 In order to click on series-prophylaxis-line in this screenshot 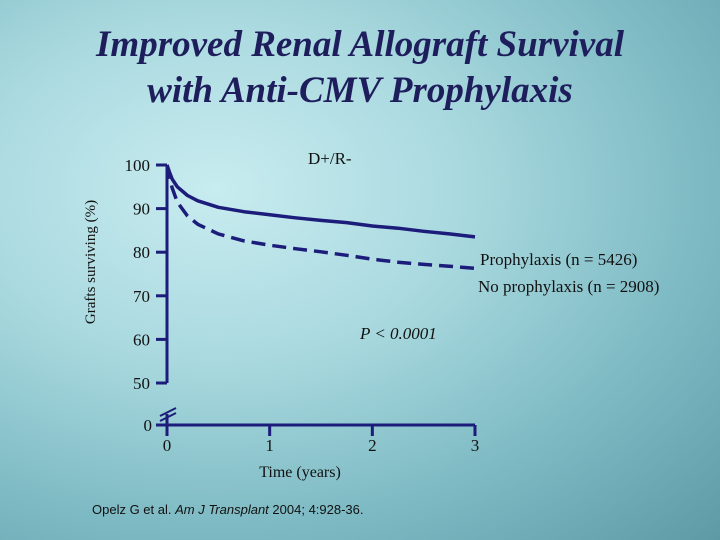, I will do `click(320, 201)`.